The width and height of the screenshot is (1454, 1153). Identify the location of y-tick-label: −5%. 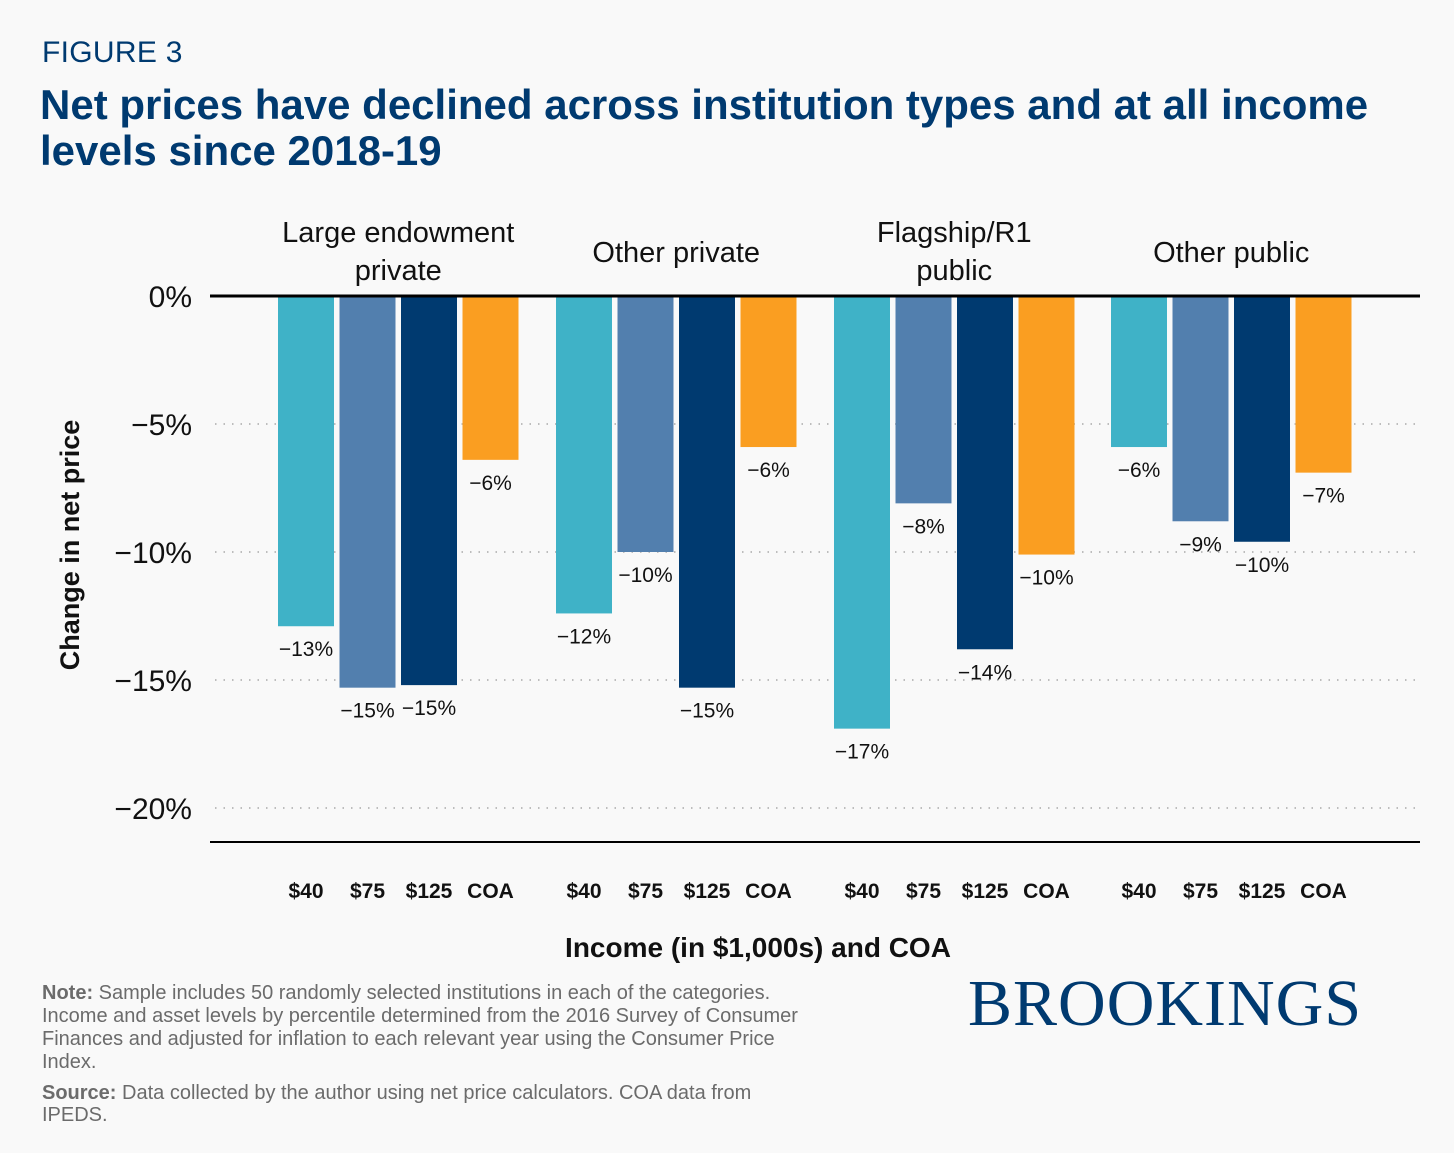
(161, 425).